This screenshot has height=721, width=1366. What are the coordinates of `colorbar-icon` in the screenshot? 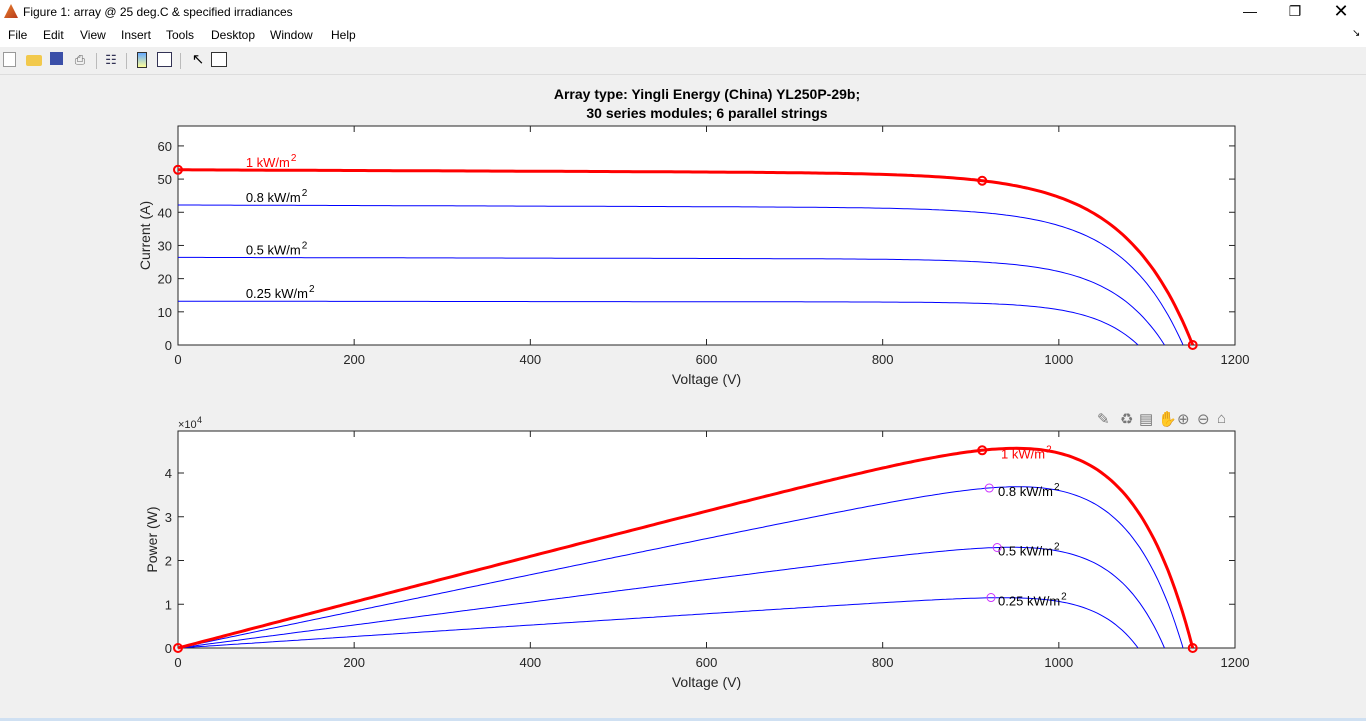 It's located at (142, 60).